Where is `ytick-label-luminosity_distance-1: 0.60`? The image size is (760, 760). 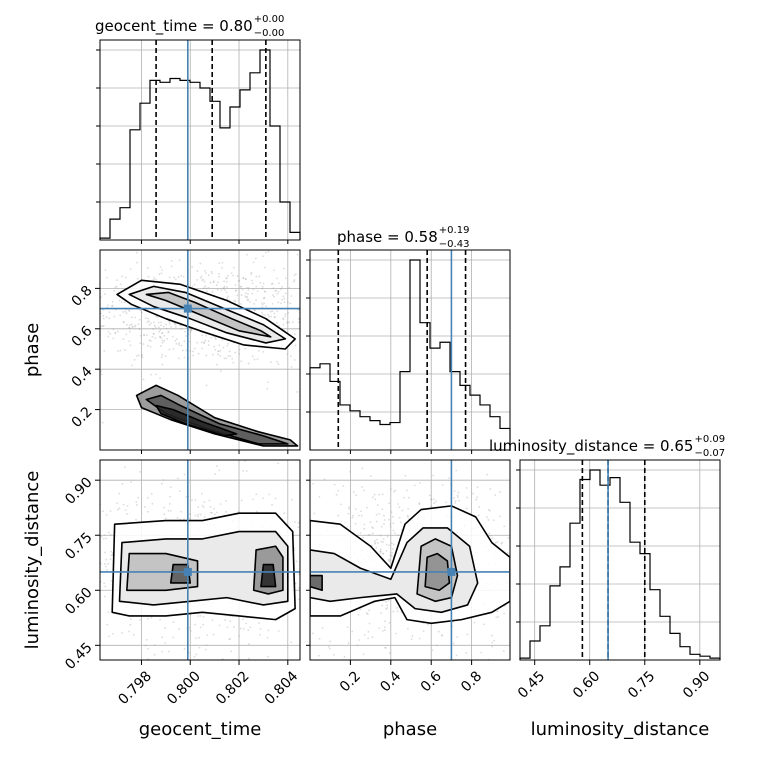 ytick-label-luminosity_distance-1: 0.60 is located at coordinates (78, 601).